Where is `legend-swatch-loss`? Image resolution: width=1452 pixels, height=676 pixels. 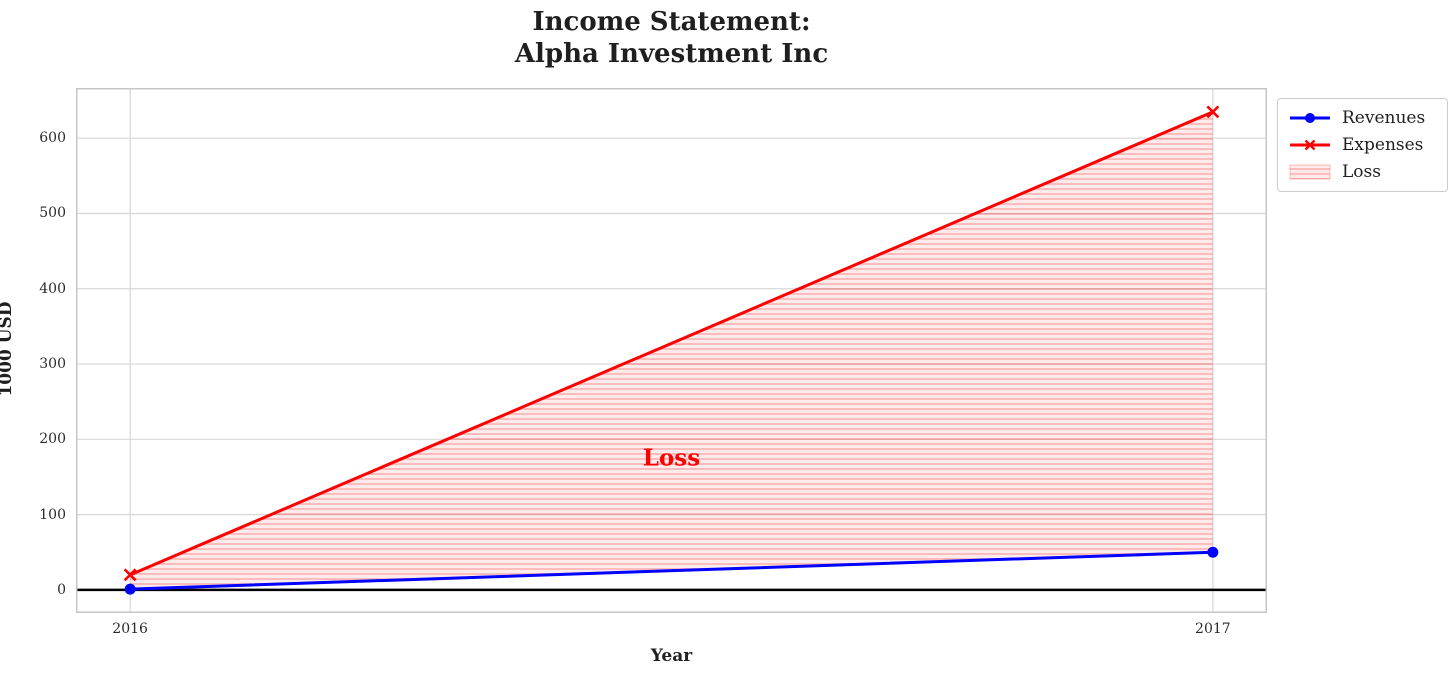 legend-swatch-loss is located at coordinates (1310, 172).